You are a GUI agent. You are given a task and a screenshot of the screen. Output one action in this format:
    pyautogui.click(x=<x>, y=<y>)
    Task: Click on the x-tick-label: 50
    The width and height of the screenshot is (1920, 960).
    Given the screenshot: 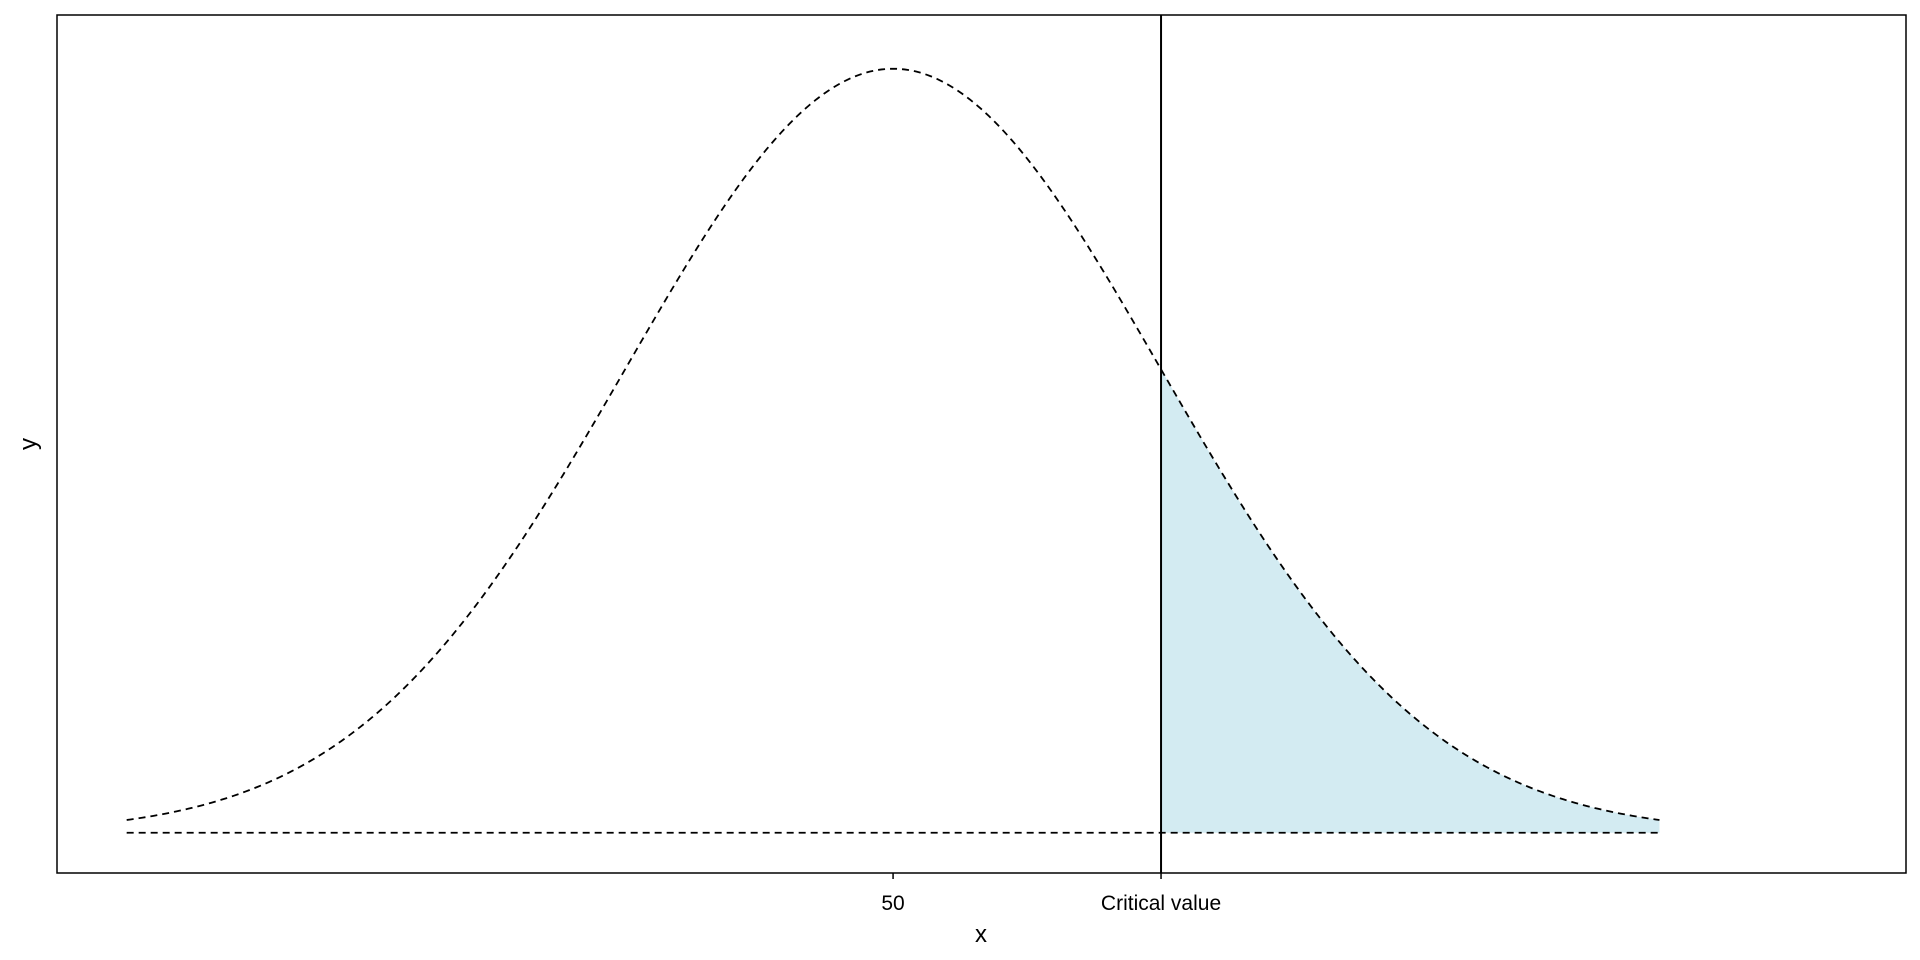 What is the action you would take?
    pyautogui.click(x=892, y=903)
    